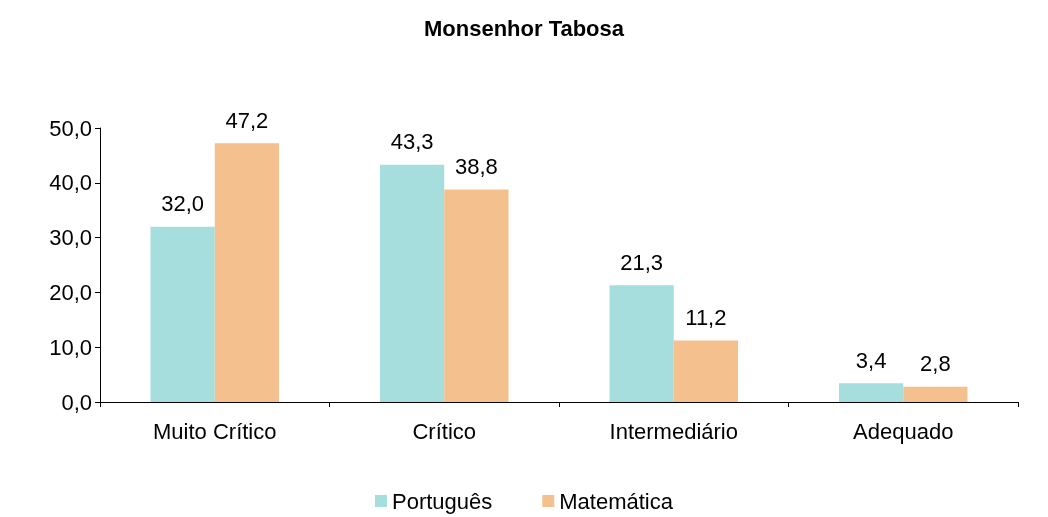 The width and height of the screenshot is (1048, 517). I want to click on chart-title: Monsenhor Tabosa, so click(524, 28).